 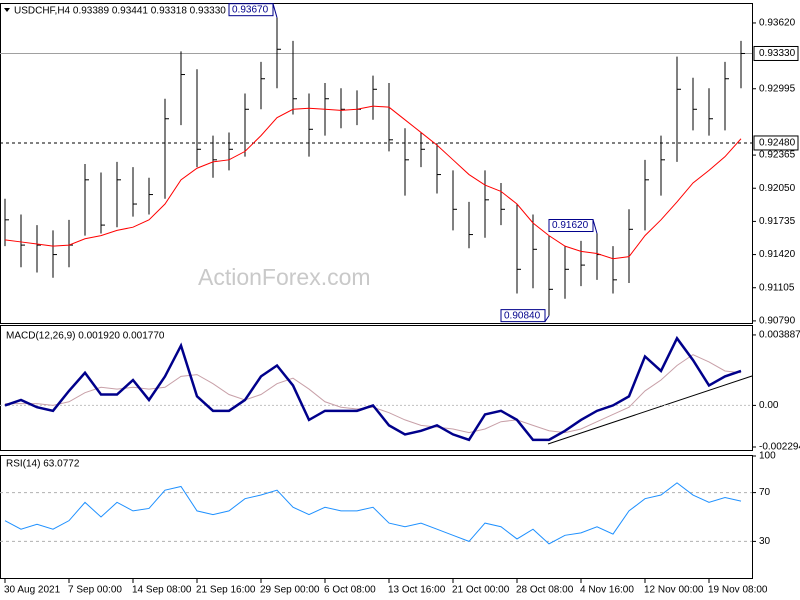 What do you see at coordinates (779, 335) in the screenshot?
I see `y-tick-label: 0.003887` at bounding box center [779, 335].